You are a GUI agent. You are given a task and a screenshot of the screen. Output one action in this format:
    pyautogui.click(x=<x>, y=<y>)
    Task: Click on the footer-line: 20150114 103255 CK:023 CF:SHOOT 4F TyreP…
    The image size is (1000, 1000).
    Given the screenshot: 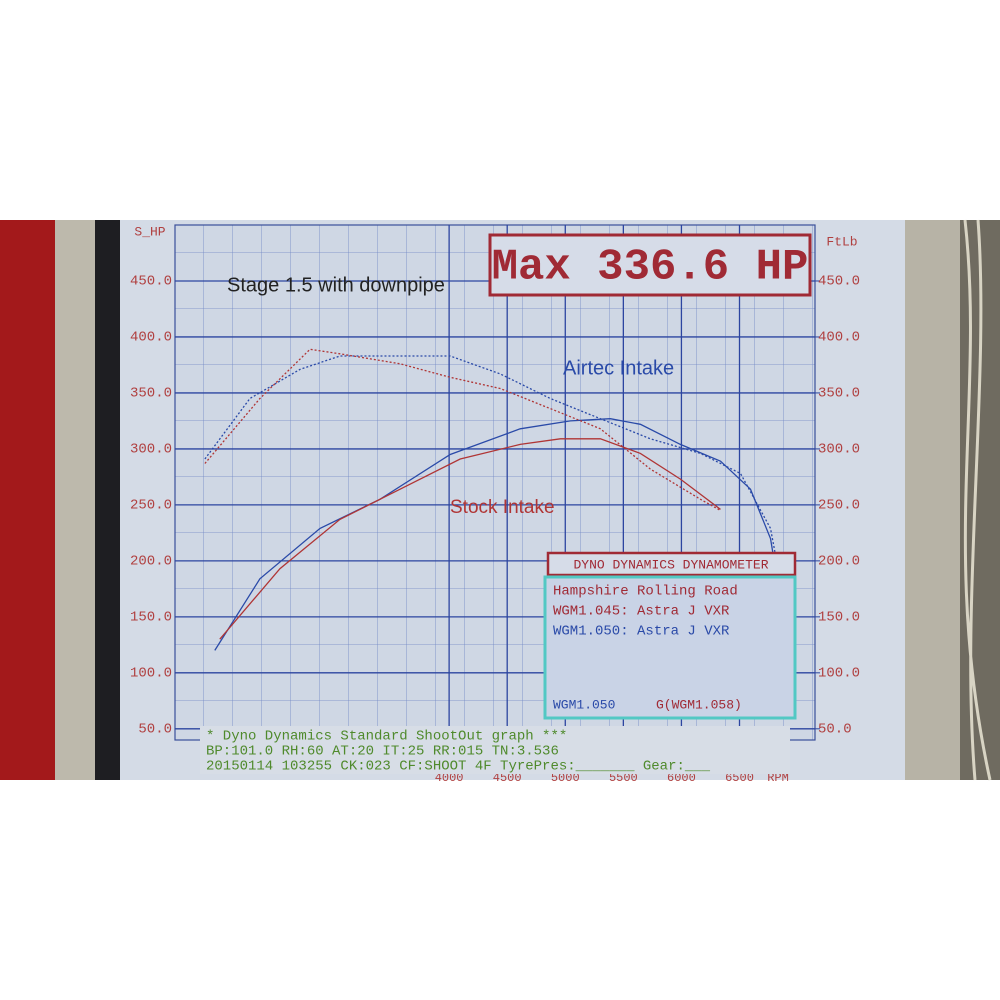 What is the action you would take?
    pyautogui.click(x=458, y=767)
    